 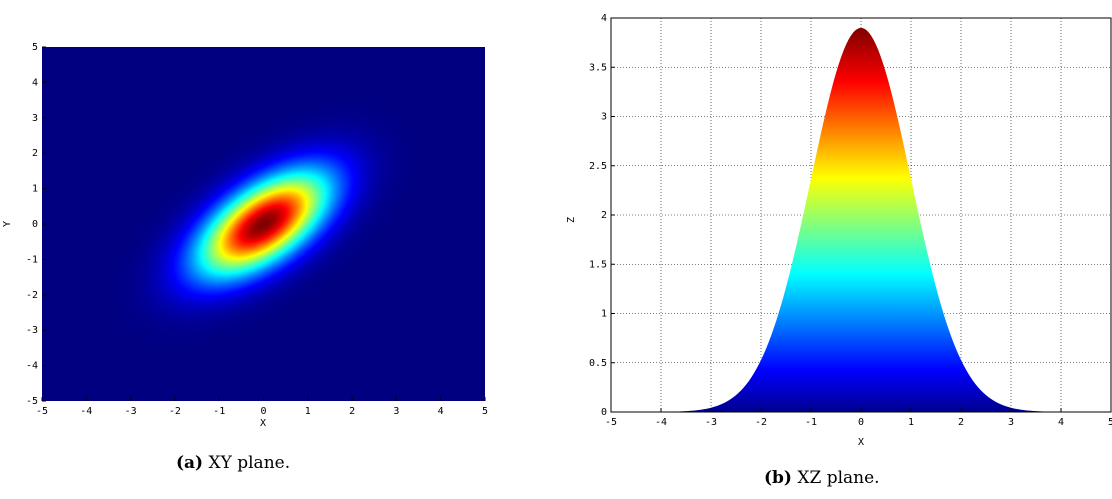 What do you see at coordinates (778, 478) in the screenshot?
I see `caption-b-tag: (b)` at bounding box center [778, 478].